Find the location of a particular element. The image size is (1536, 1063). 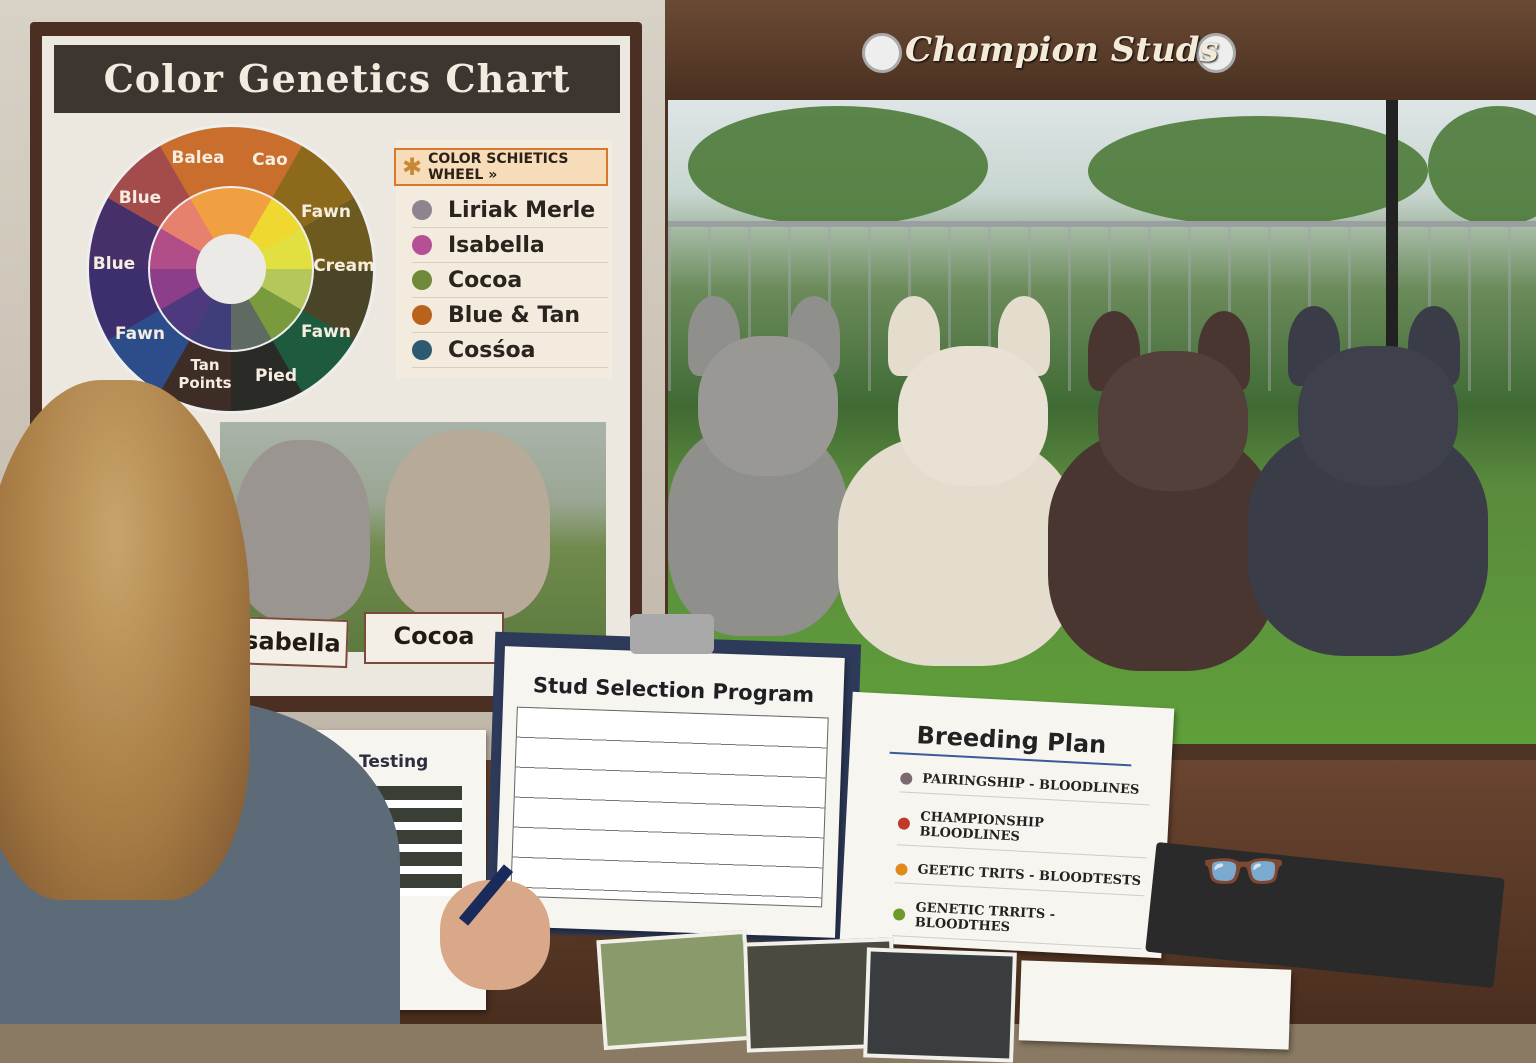

legend-item: Blue & Tan is located at coordinates (510, 315).